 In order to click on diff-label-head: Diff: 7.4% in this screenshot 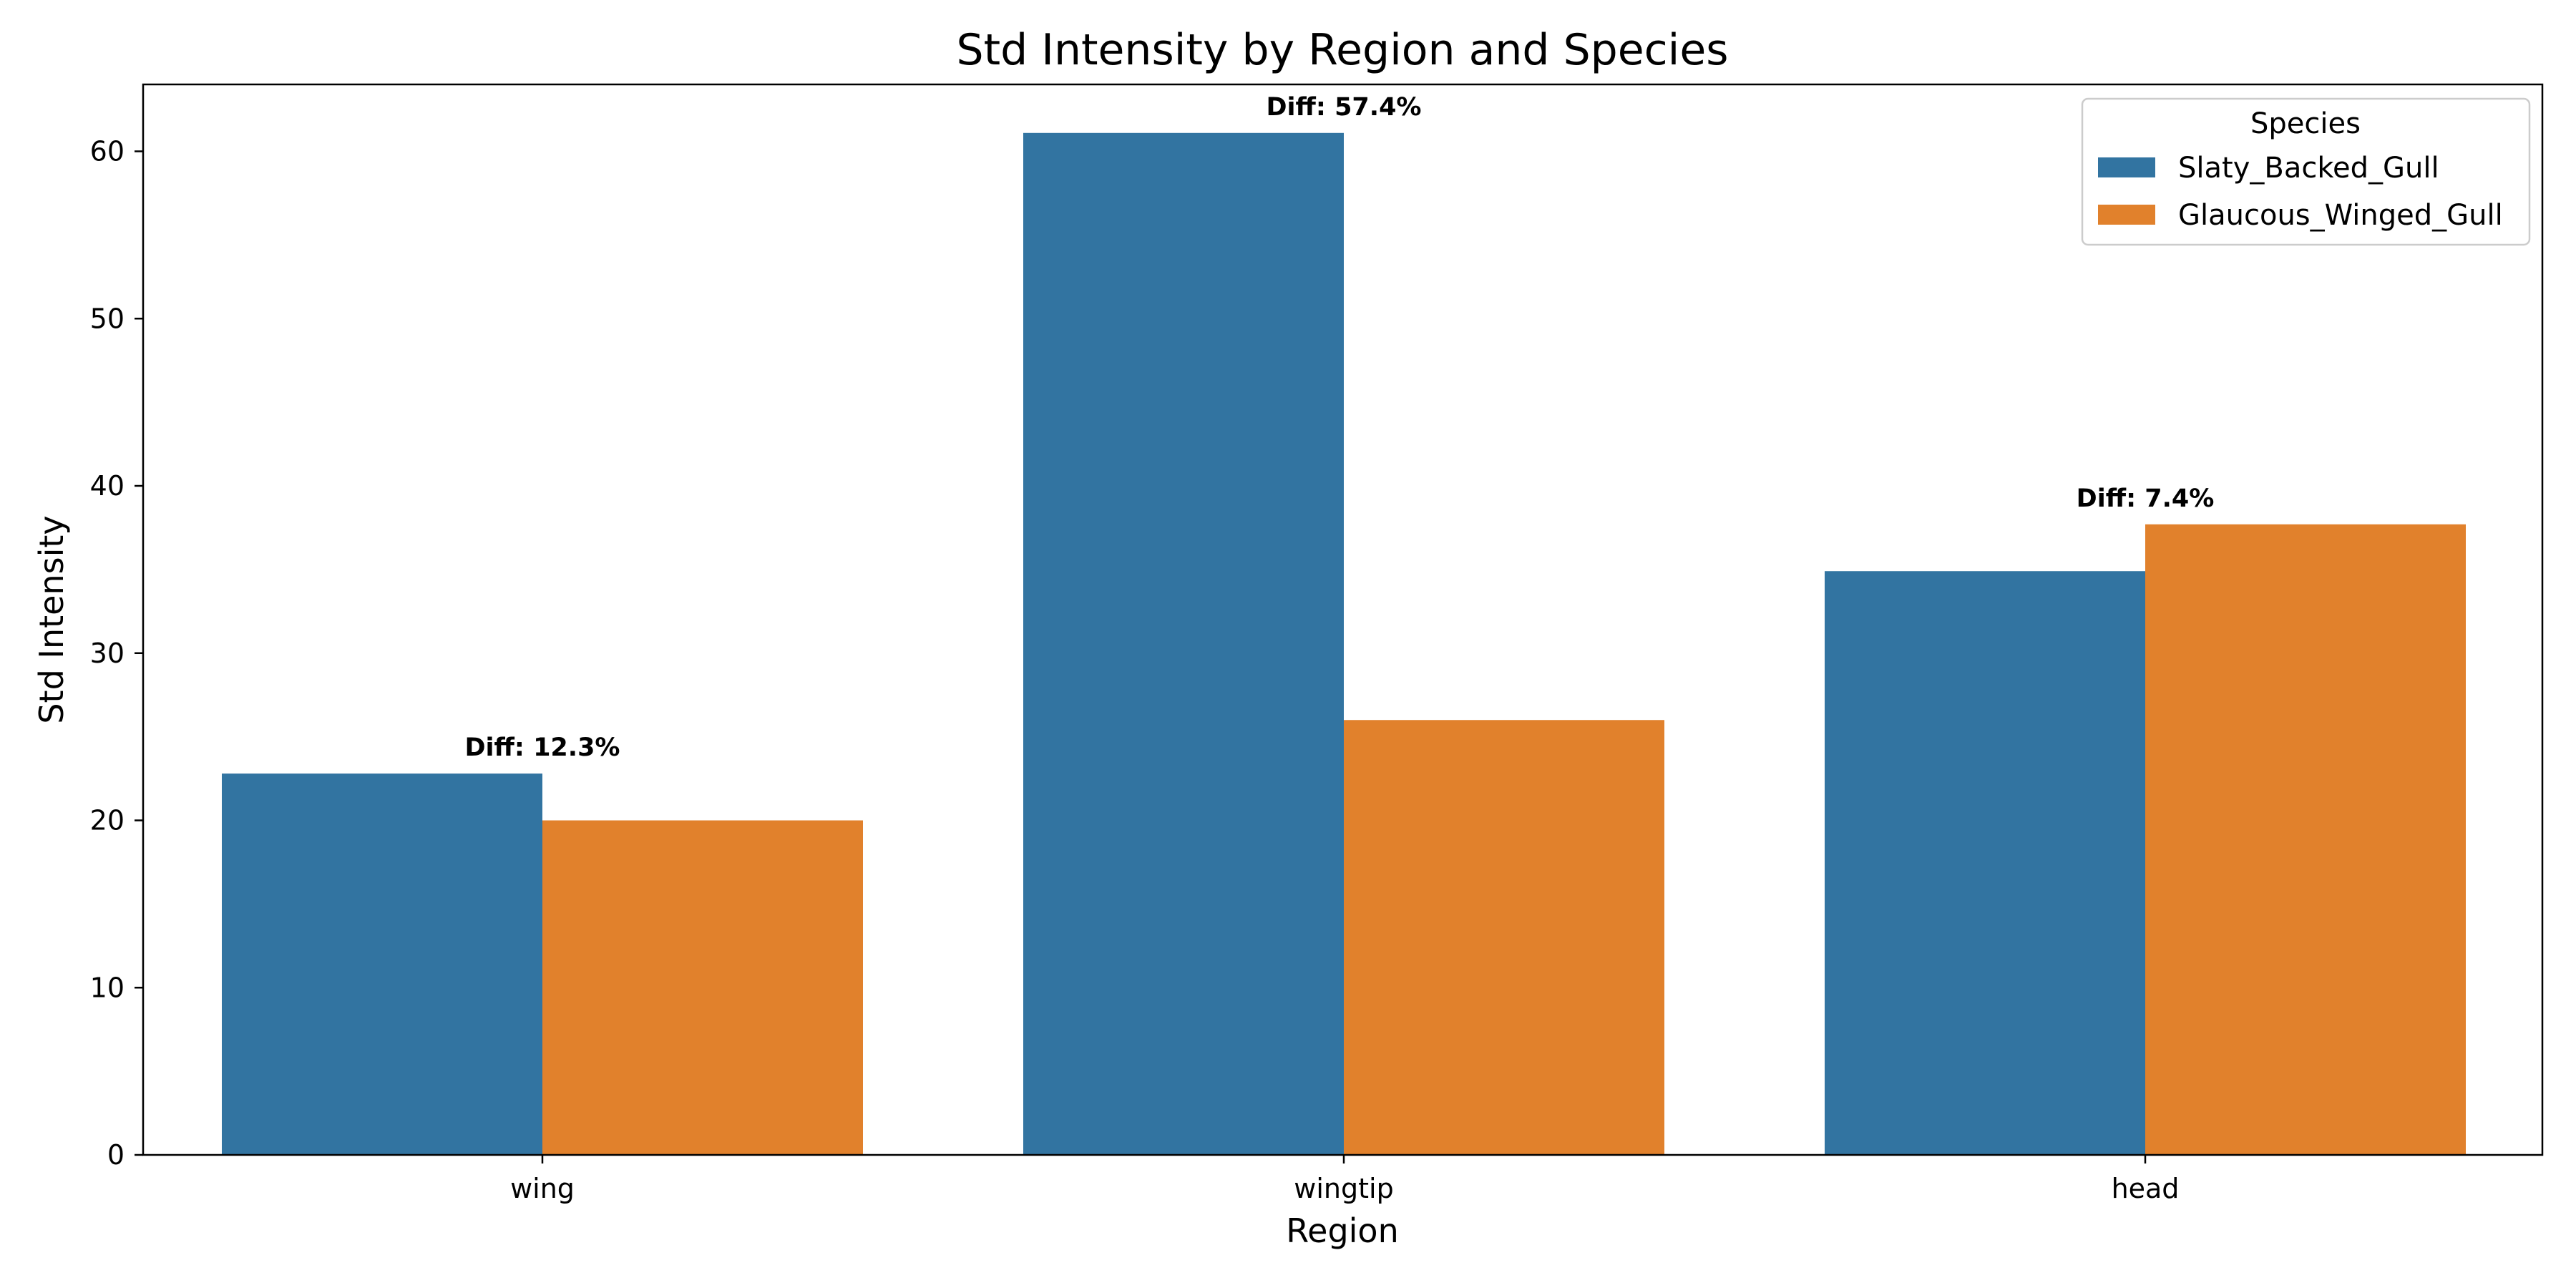, I will do `click(2146, 498)`.